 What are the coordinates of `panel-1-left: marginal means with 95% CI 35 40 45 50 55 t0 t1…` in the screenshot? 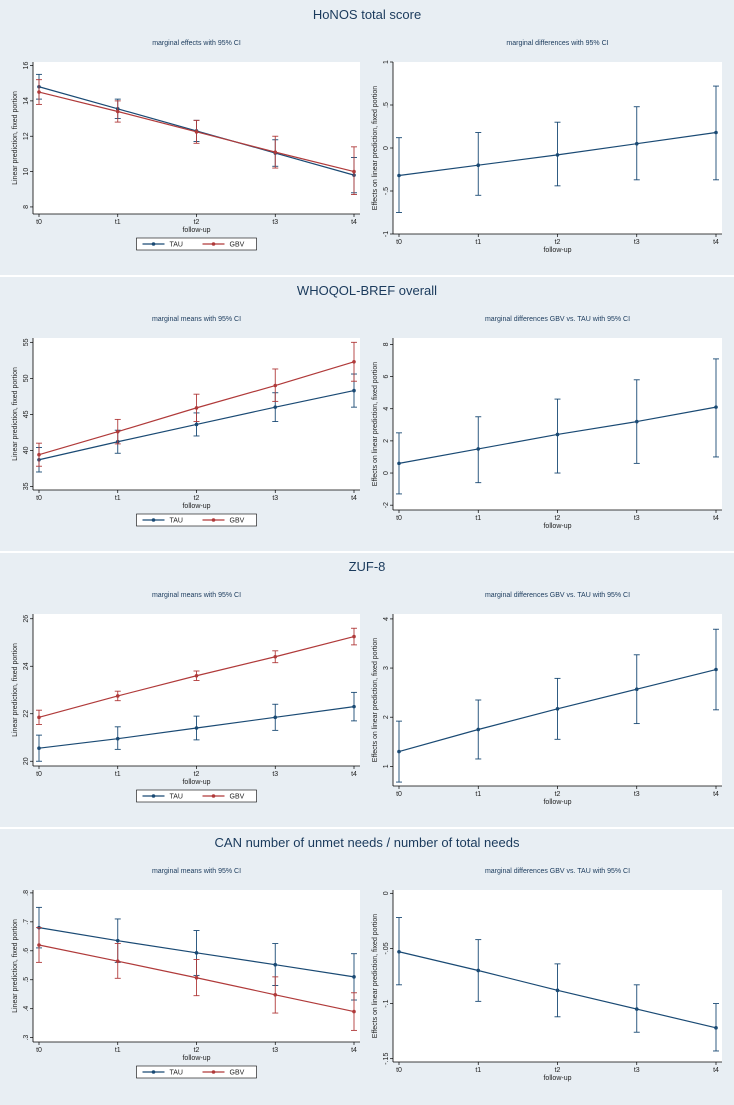 It's located at (186, 421).